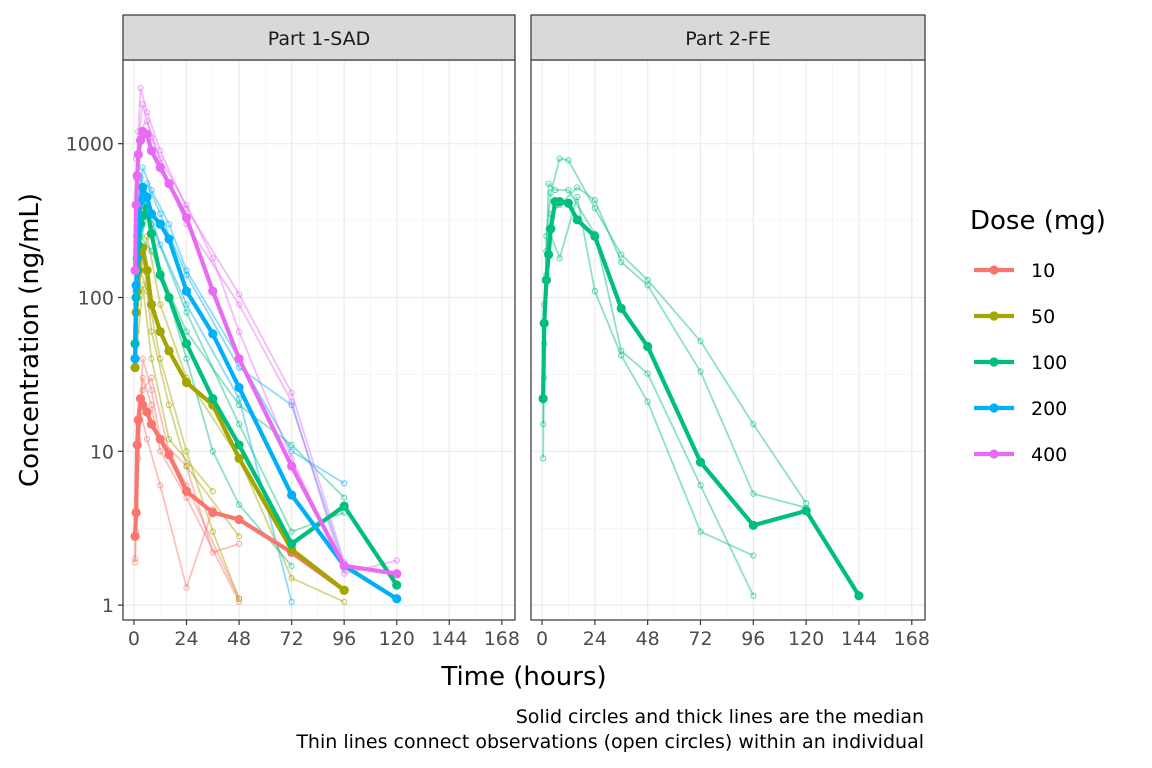 This screenshot has height=768, width=1152. I want to click on legend-entries: 10 50 100 200 400, so click(1020, 363).